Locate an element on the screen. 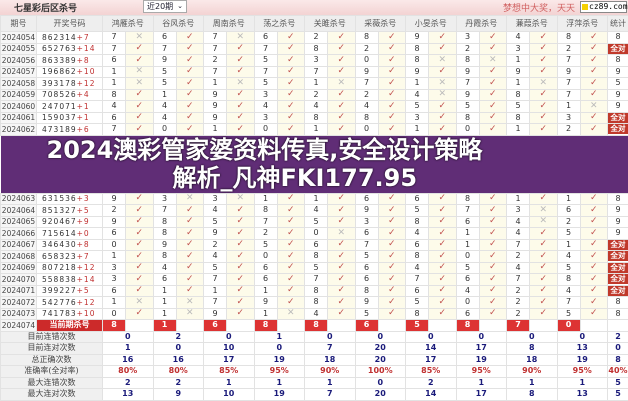 This screenshot has height=401, width=628. stats-total: 0 is located at coordinates (618, 349).